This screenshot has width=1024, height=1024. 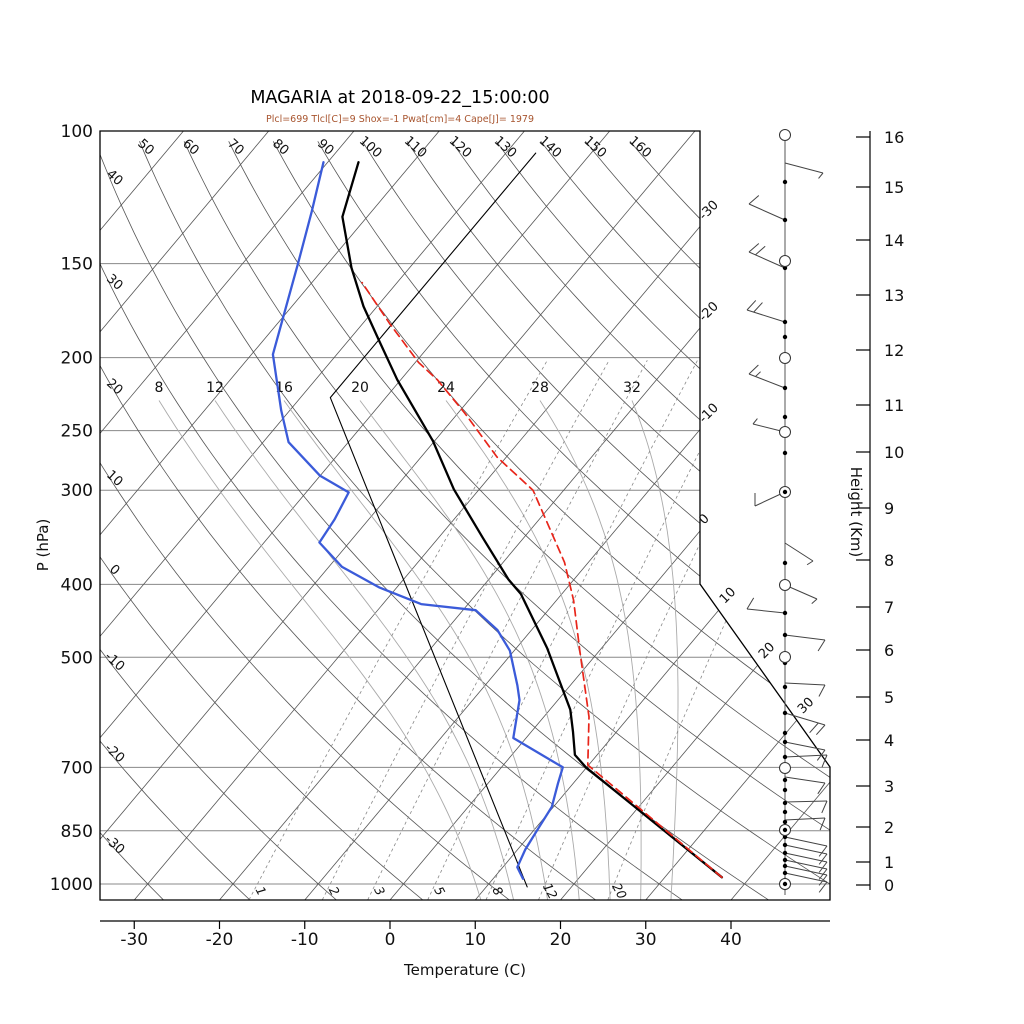 What do you see at coordinates (460, 148) in the screenshot?
I see `svg-text: 120` at bounding box center [460, 148].